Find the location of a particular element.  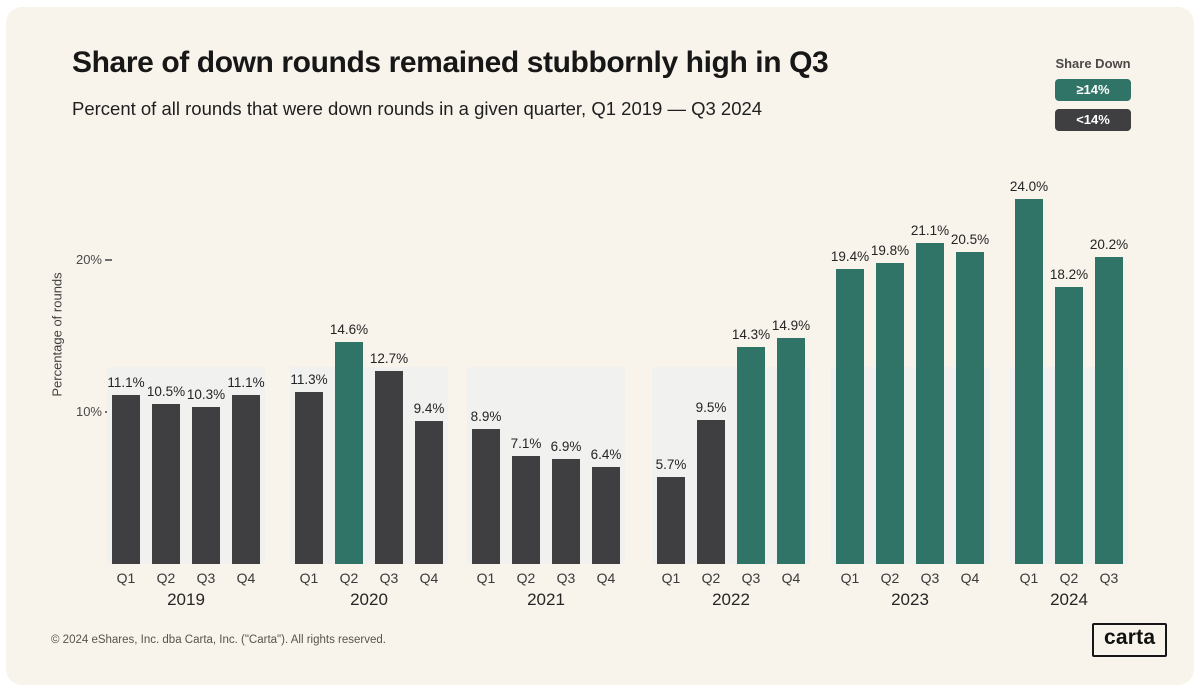

bar-2021-Q4 is located at coordinates (606, 515).